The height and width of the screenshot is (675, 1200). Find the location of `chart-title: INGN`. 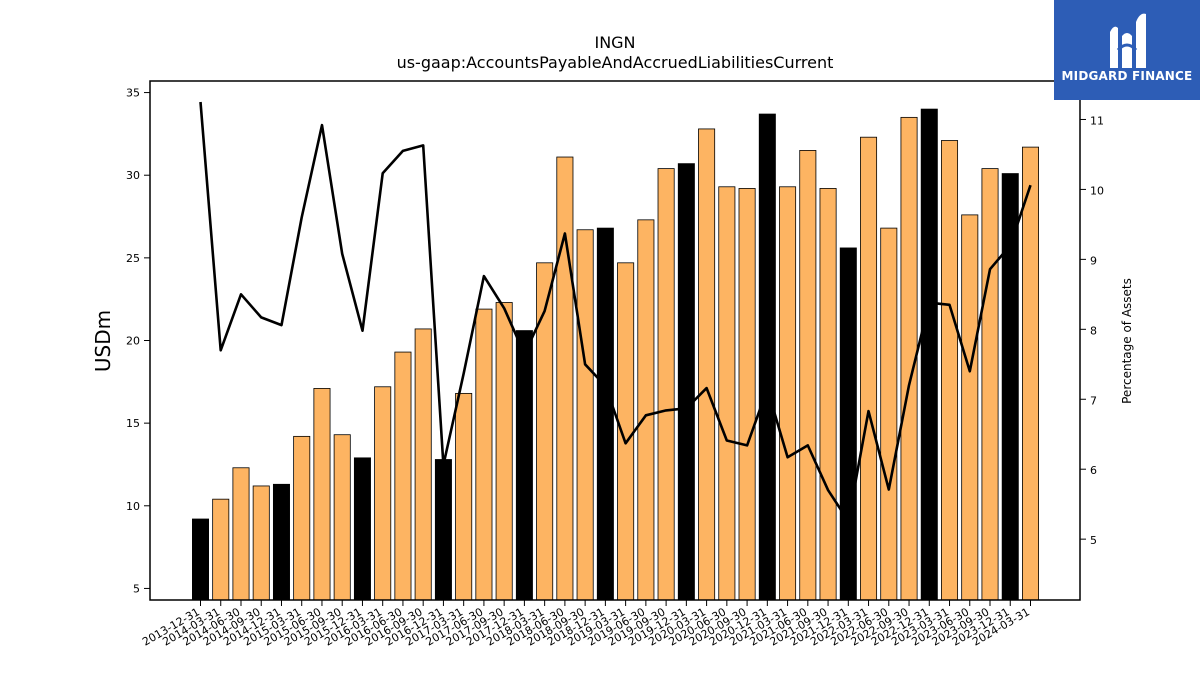

chart-title: INGN is located at coordinates (614, 42).